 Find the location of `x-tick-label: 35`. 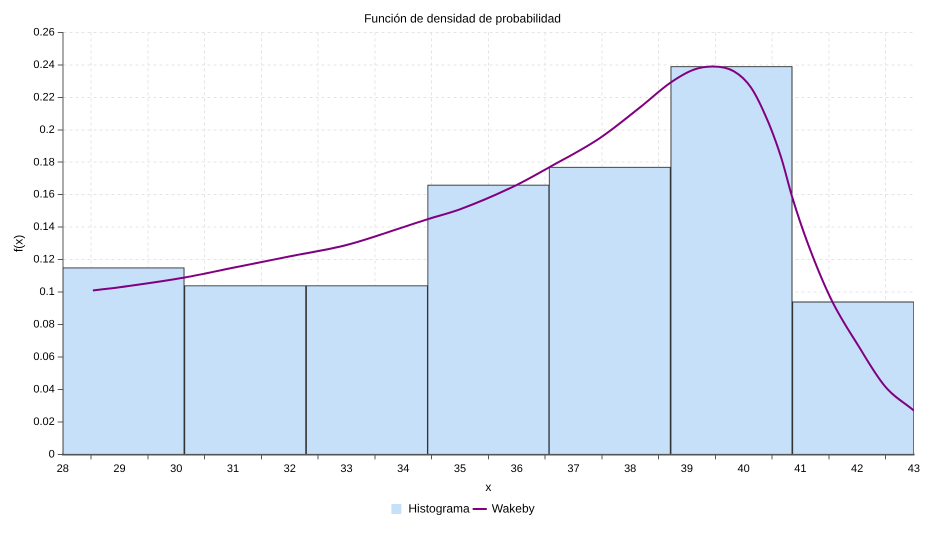

x-tick-label: 35 is located at coordinates (460, 469).